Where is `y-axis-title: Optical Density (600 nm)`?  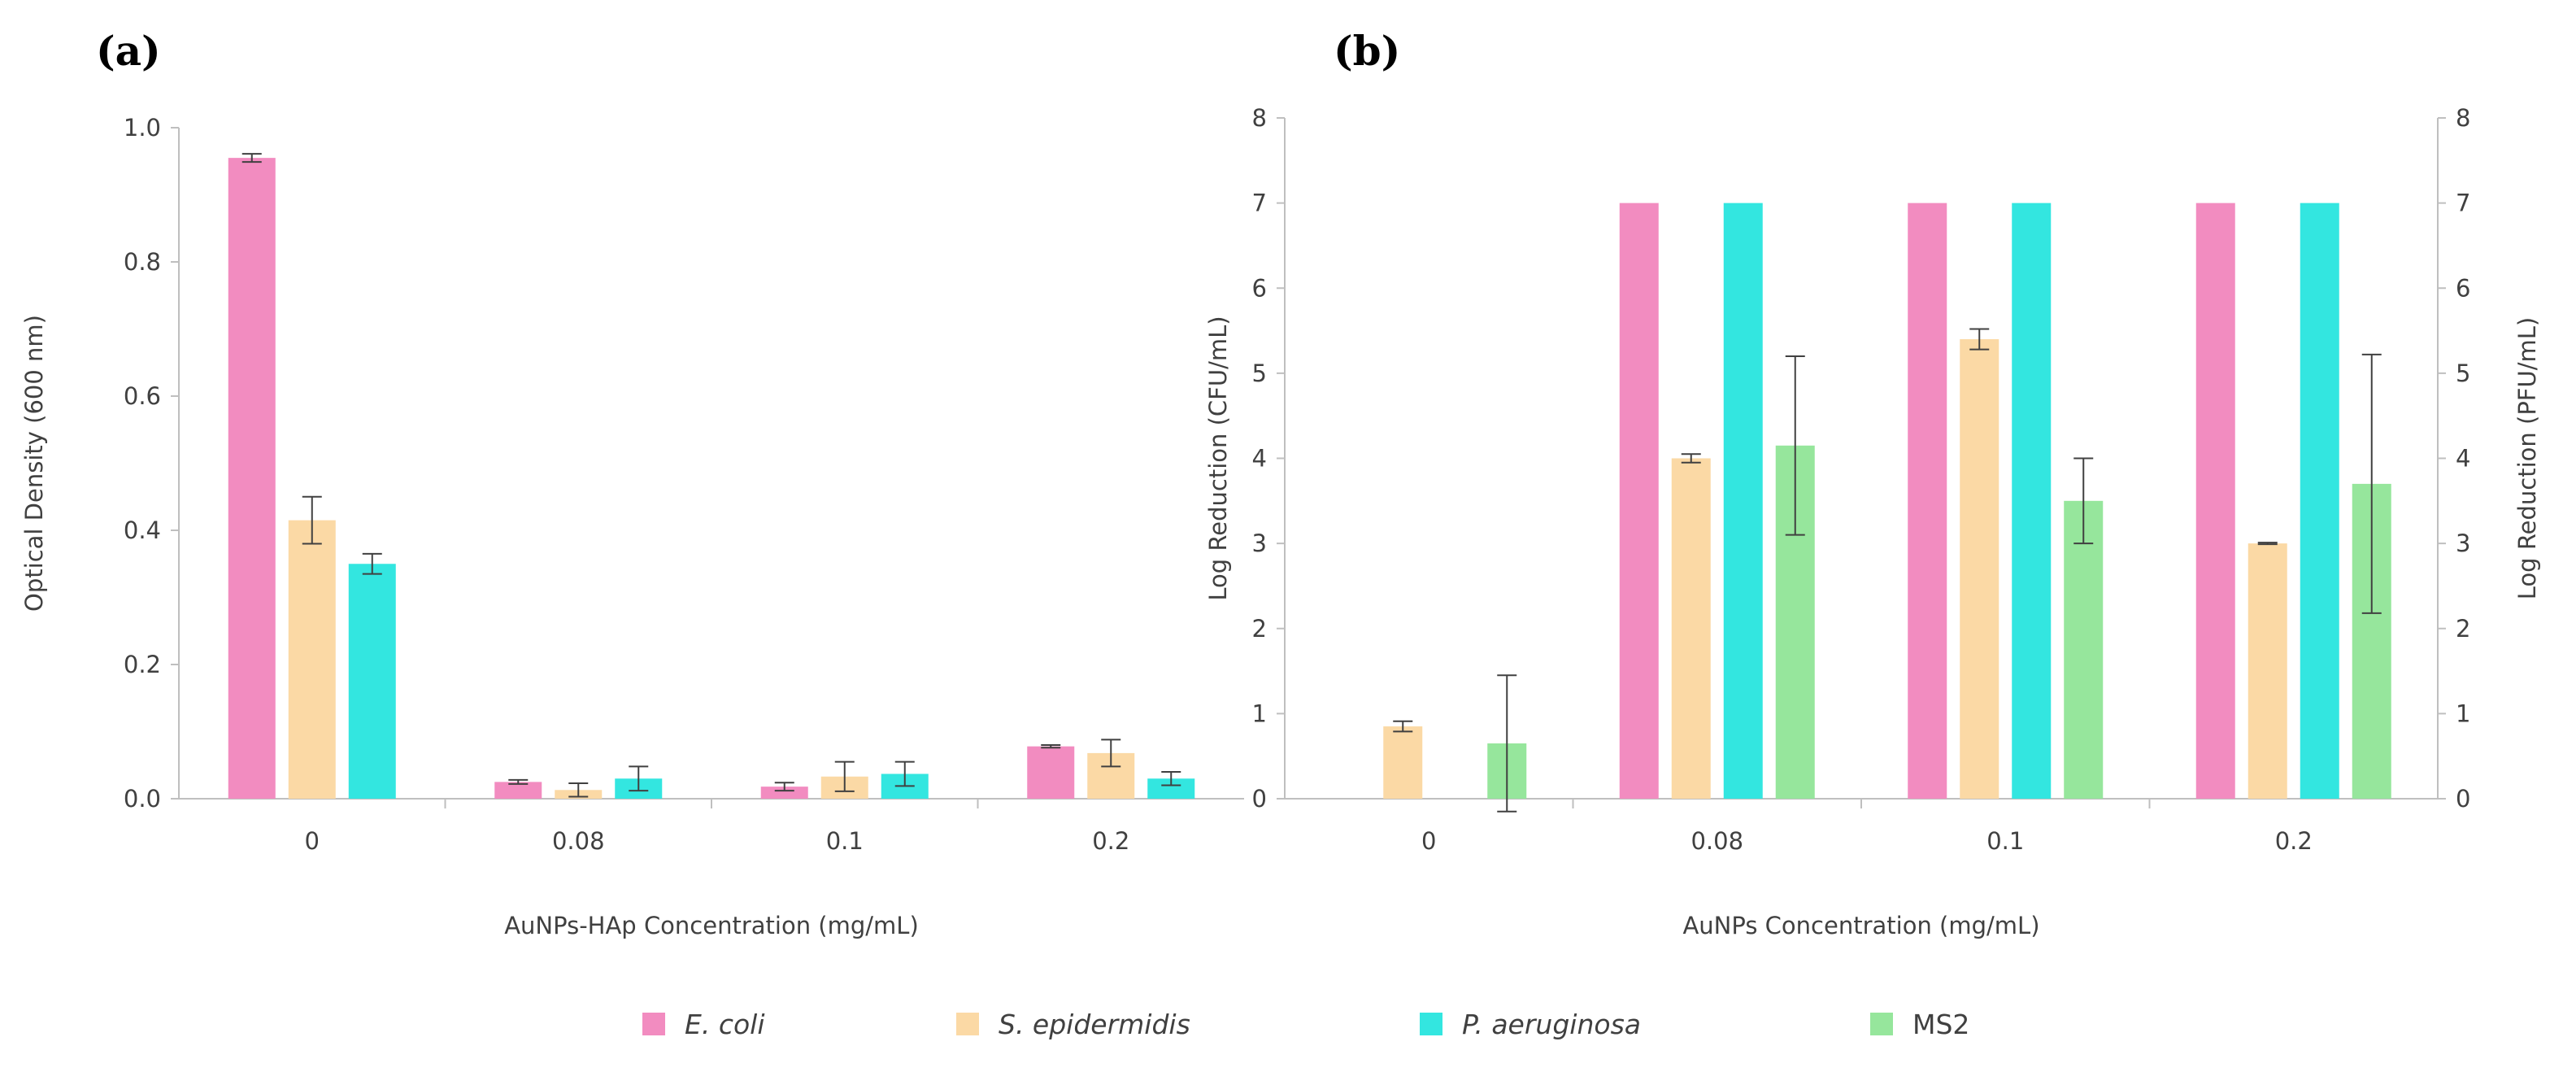
y-axis-title: Optical Density (600 nm) is located at coordinates (34, 464).